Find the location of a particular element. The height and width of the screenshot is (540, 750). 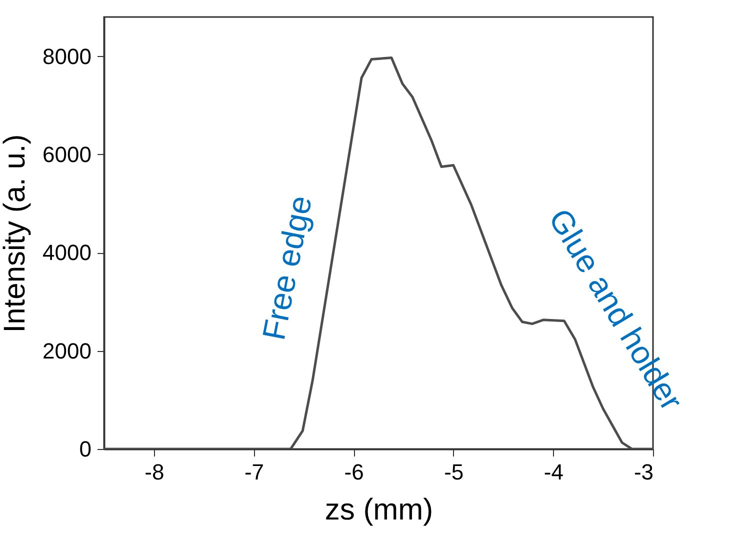

annotation: Free edge is located at coordinates (287, 267).